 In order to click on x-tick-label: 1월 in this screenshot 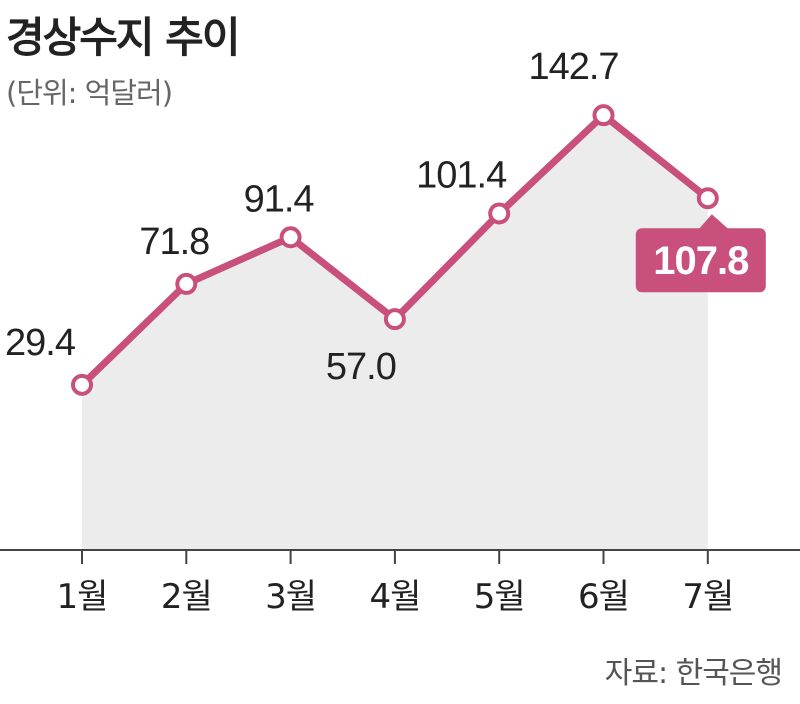, I will do `click(82, 597)`.